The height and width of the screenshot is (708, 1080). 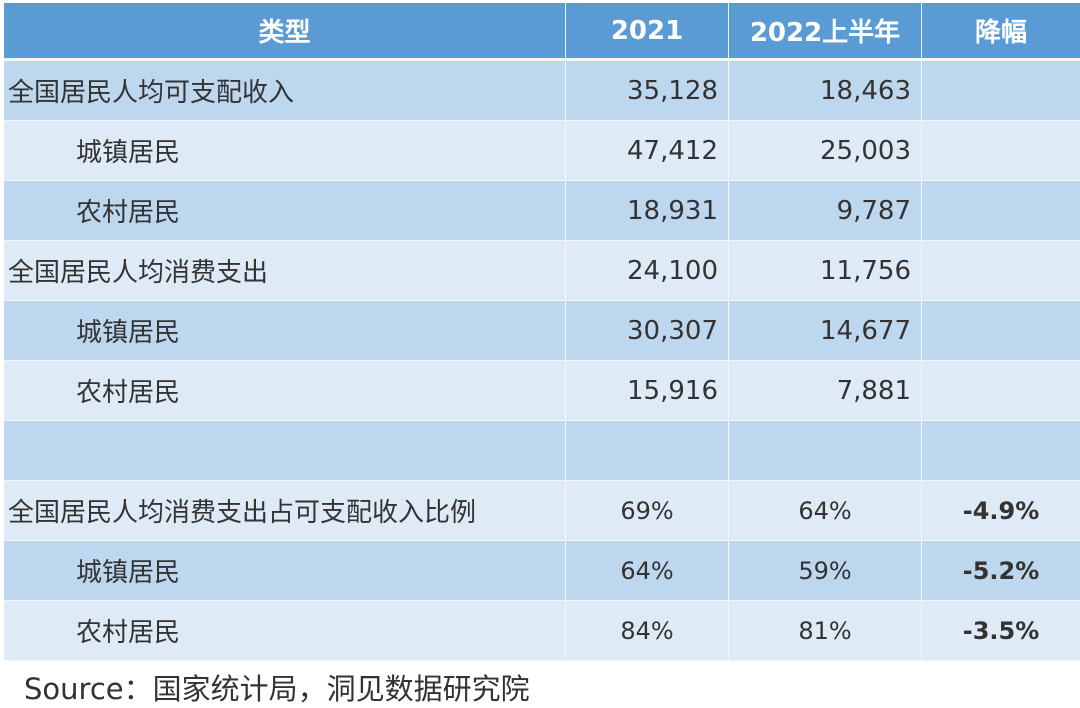 I want to click on value-change: -4.9%, so click(x=1001, y=510).